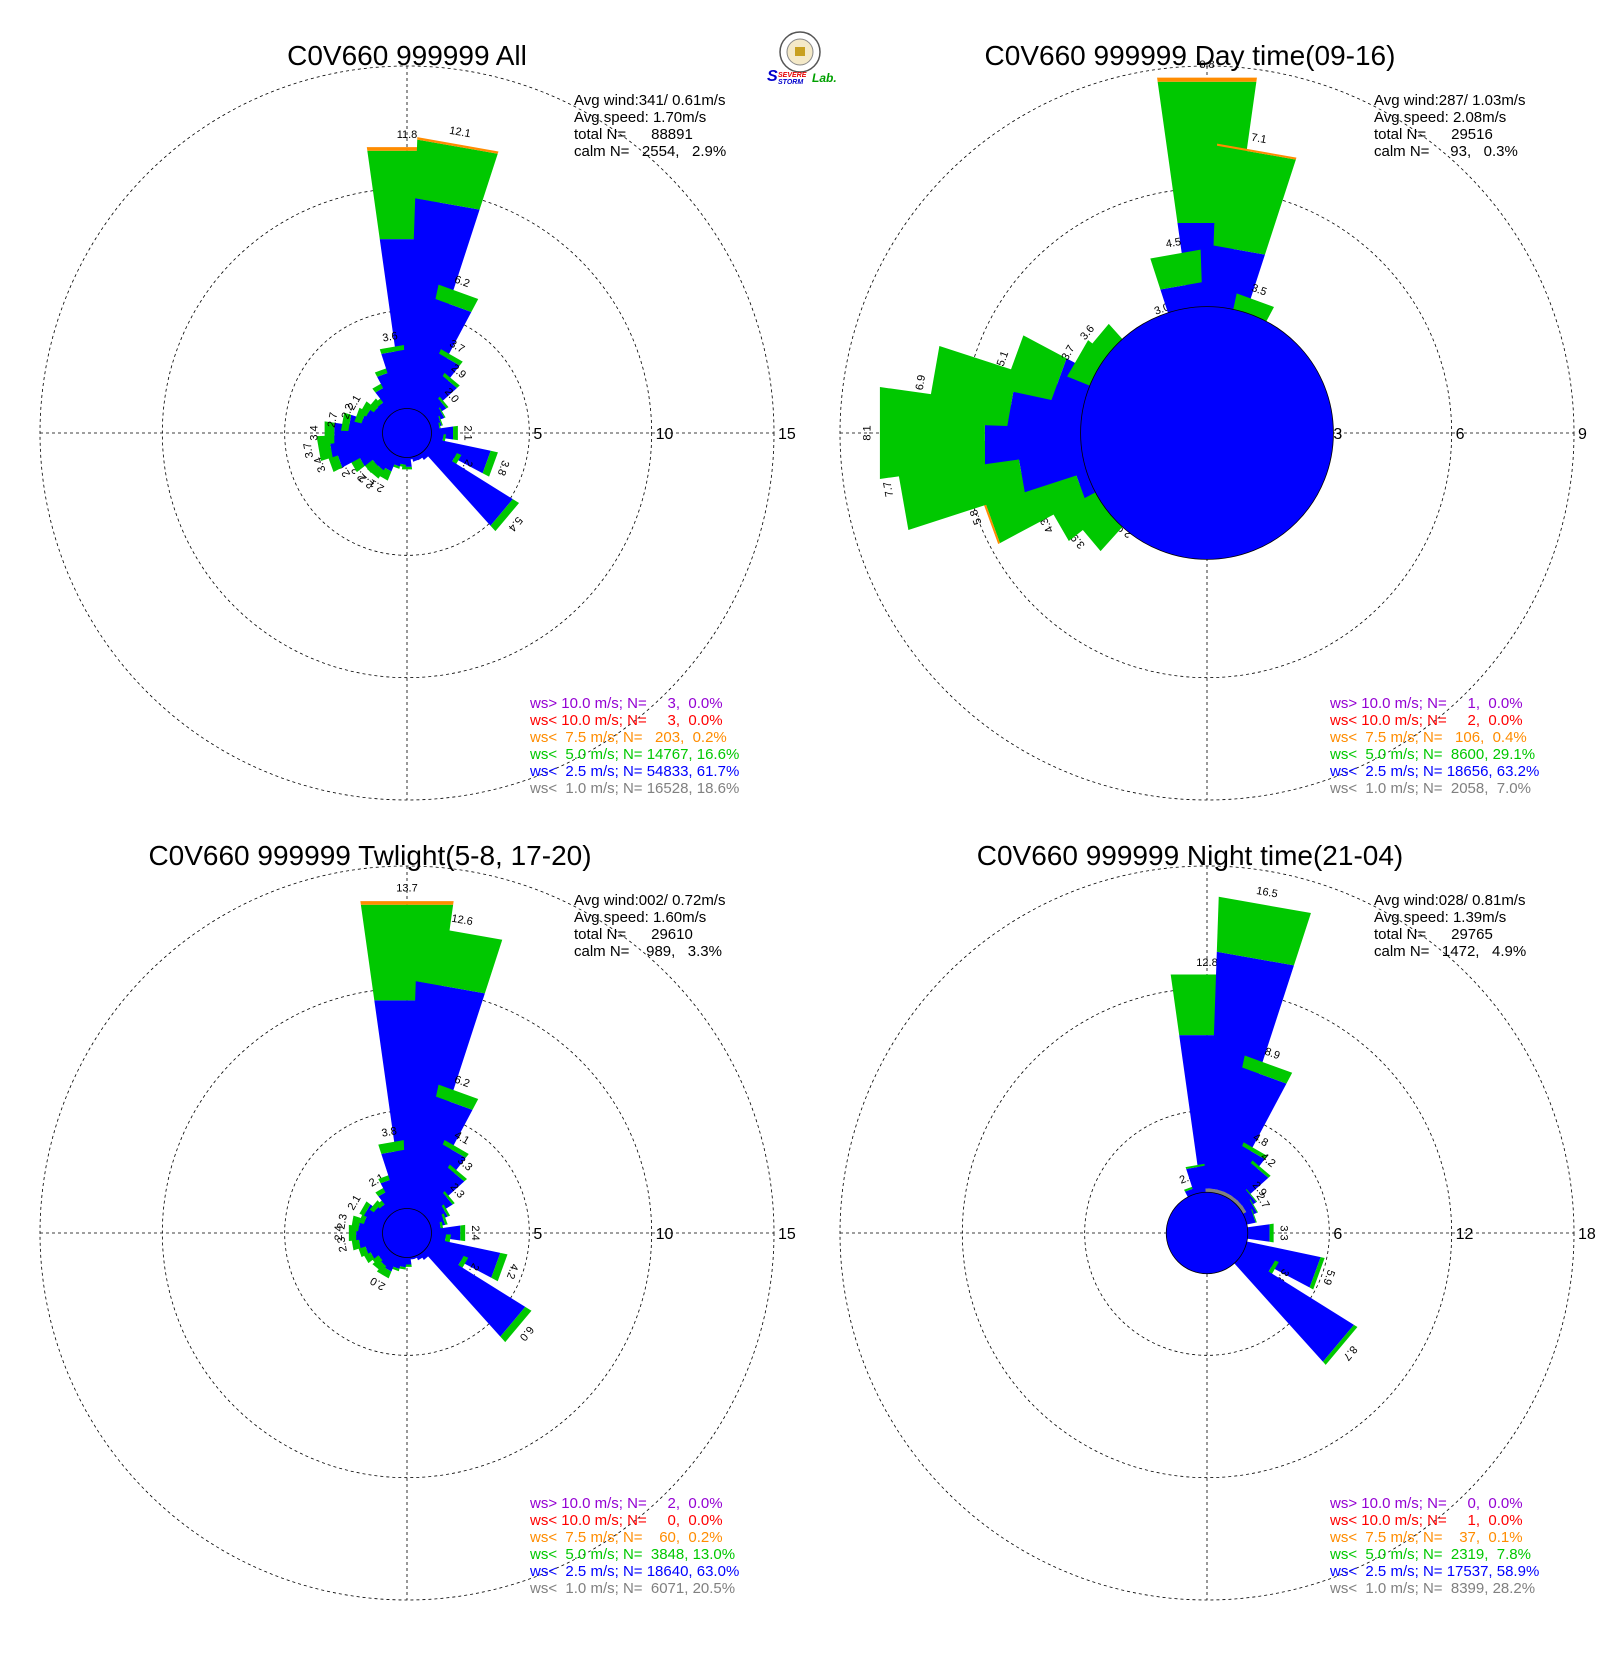  What do you see at coordinates (1283, 1232) in the screenshot?
I see `bar-value-label: 3.3` at bounding box center [1283, 1232].